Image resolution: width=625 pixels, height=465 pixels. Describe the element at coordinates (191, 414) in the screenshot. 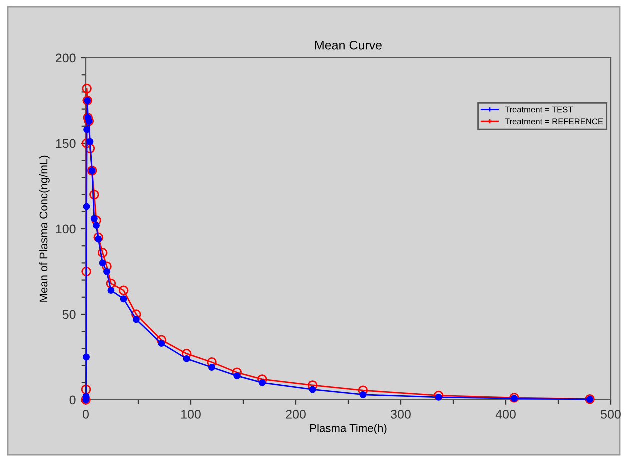

I see `x-tick-label: 100` at that location.